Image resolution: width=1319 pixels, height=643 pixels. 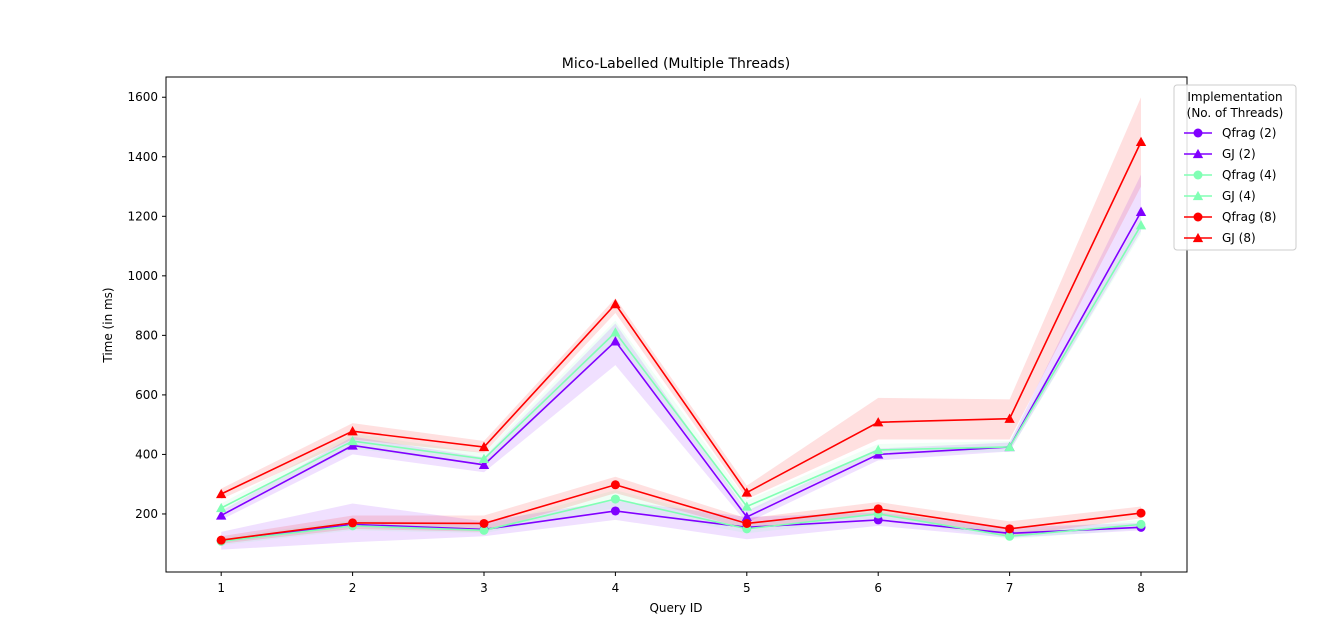 I want to click on legend-label: GJ (8), so click(x=1239, y=238).